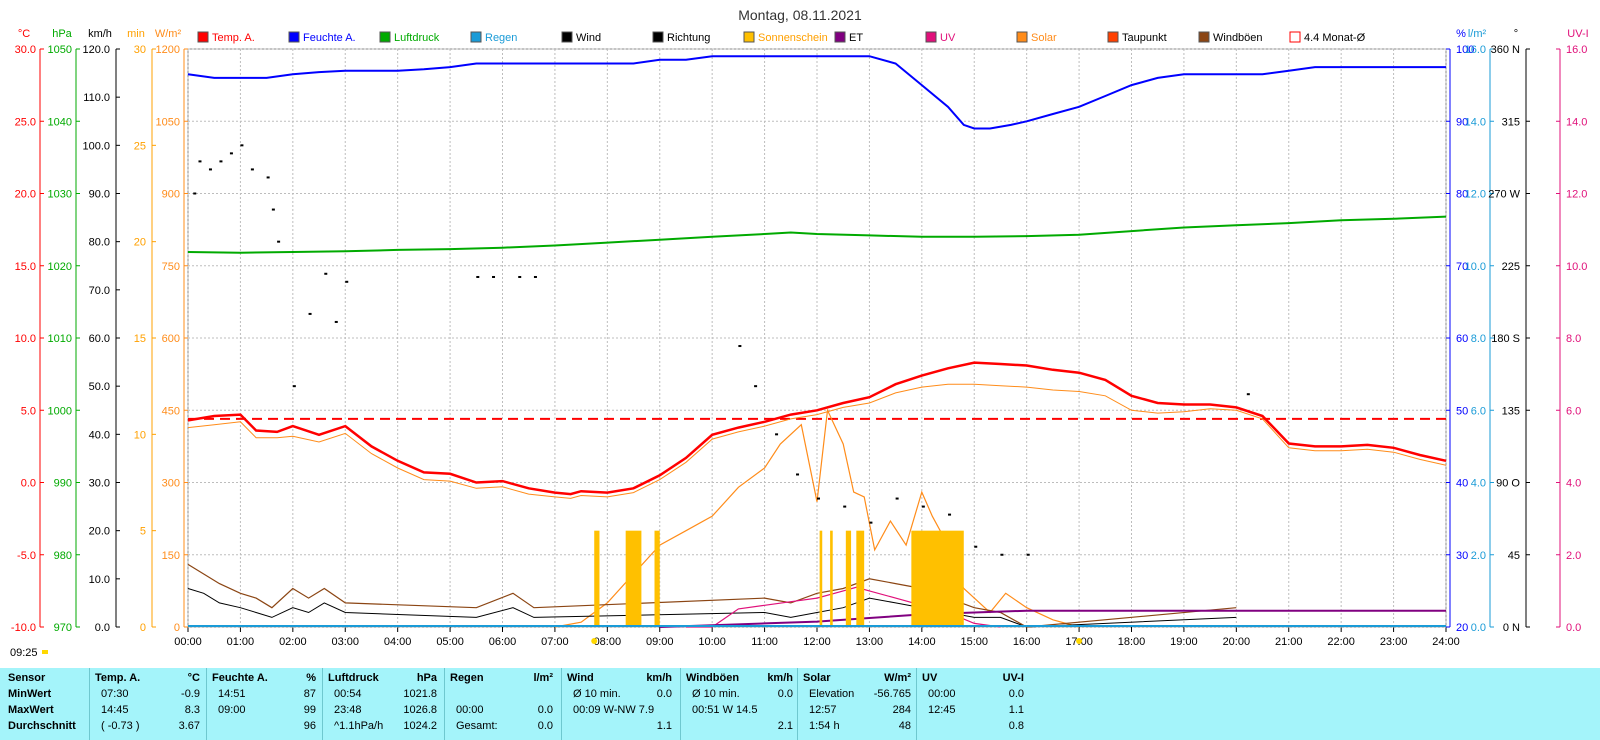 Image resolution: width=1600 pixels, height=740 pixels. I want to click on series-solar, so click(817, 518).